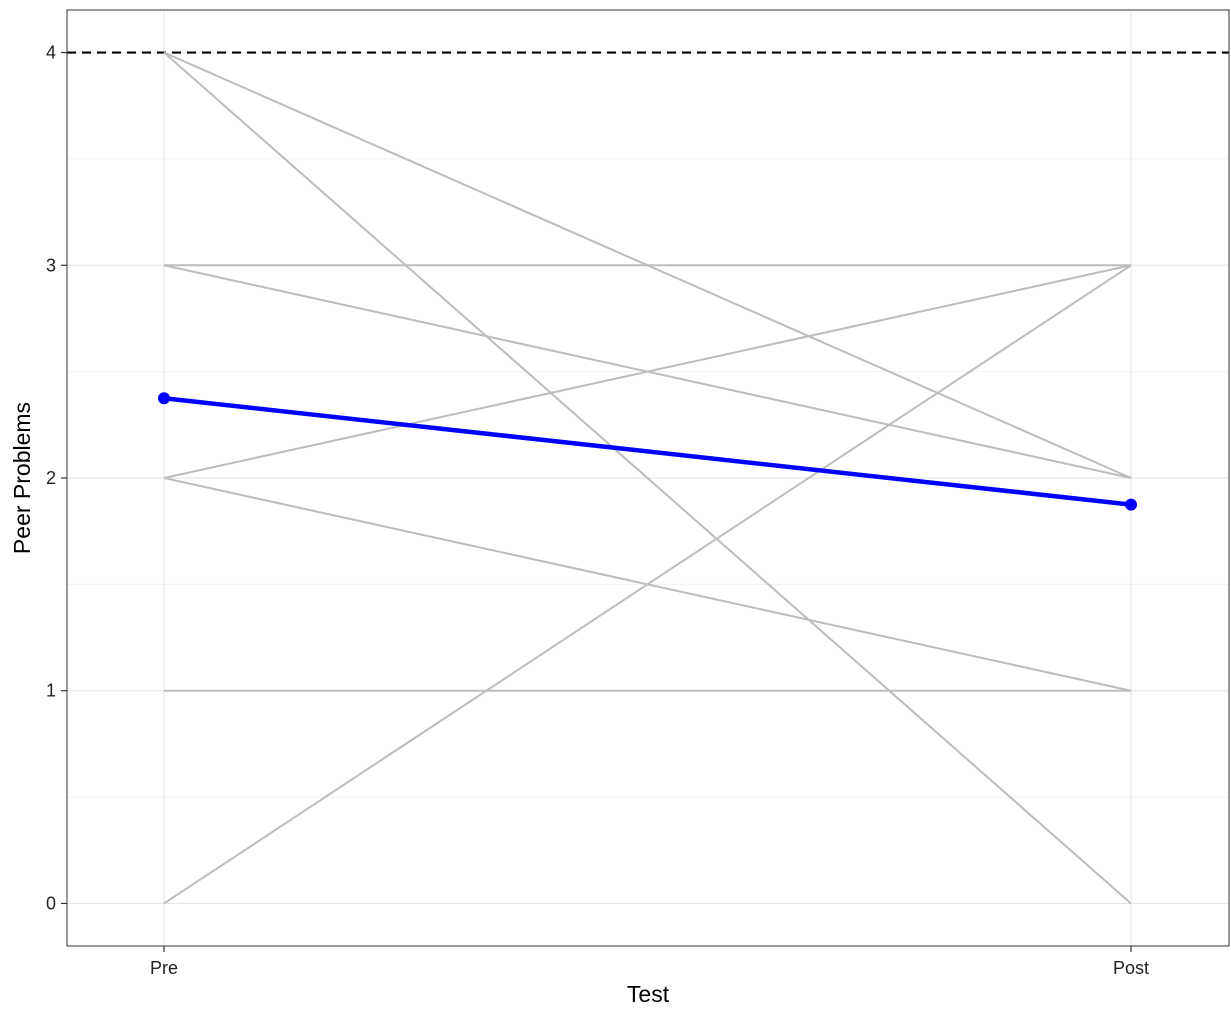  Describe the element at coordinates (1131, 968) in the screenshot. I see `x-tick-label: Post` at that location.